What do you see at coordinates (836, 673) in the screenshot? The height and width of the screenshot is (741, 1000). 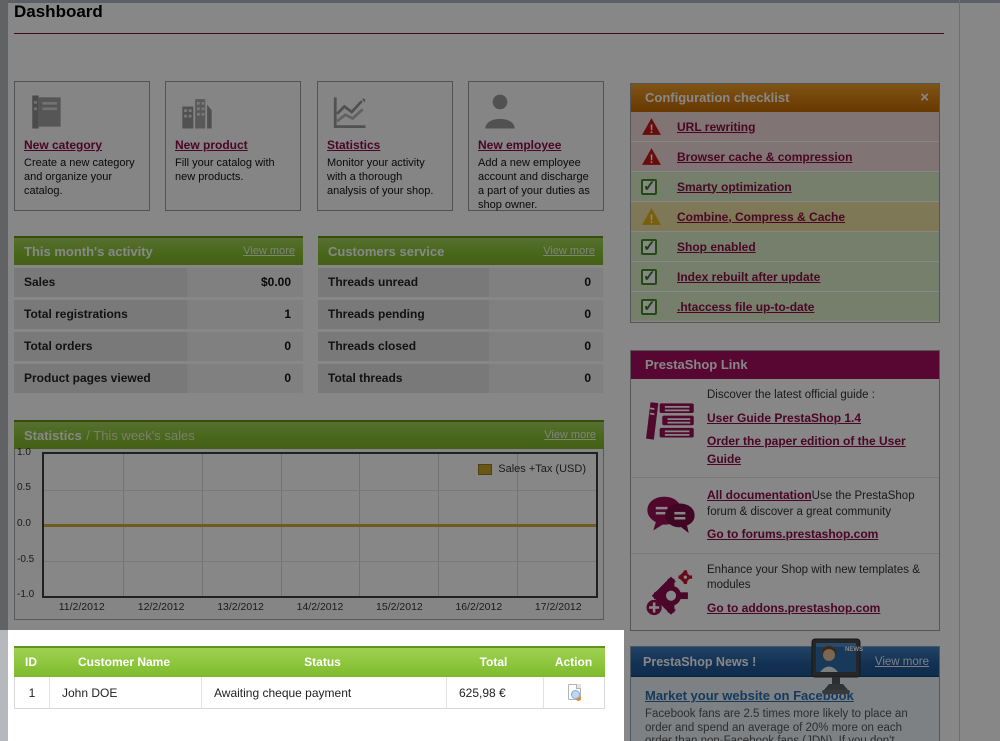 I see `news-tv-icon: NEWS` at bounding box center [836, 673].